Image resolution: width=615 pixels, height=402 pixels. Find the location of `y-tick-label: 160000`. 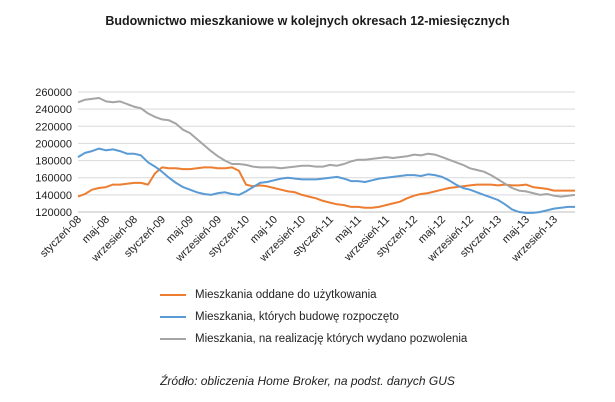

y-tick-label: 160000 is located at coordinates (53, 179).